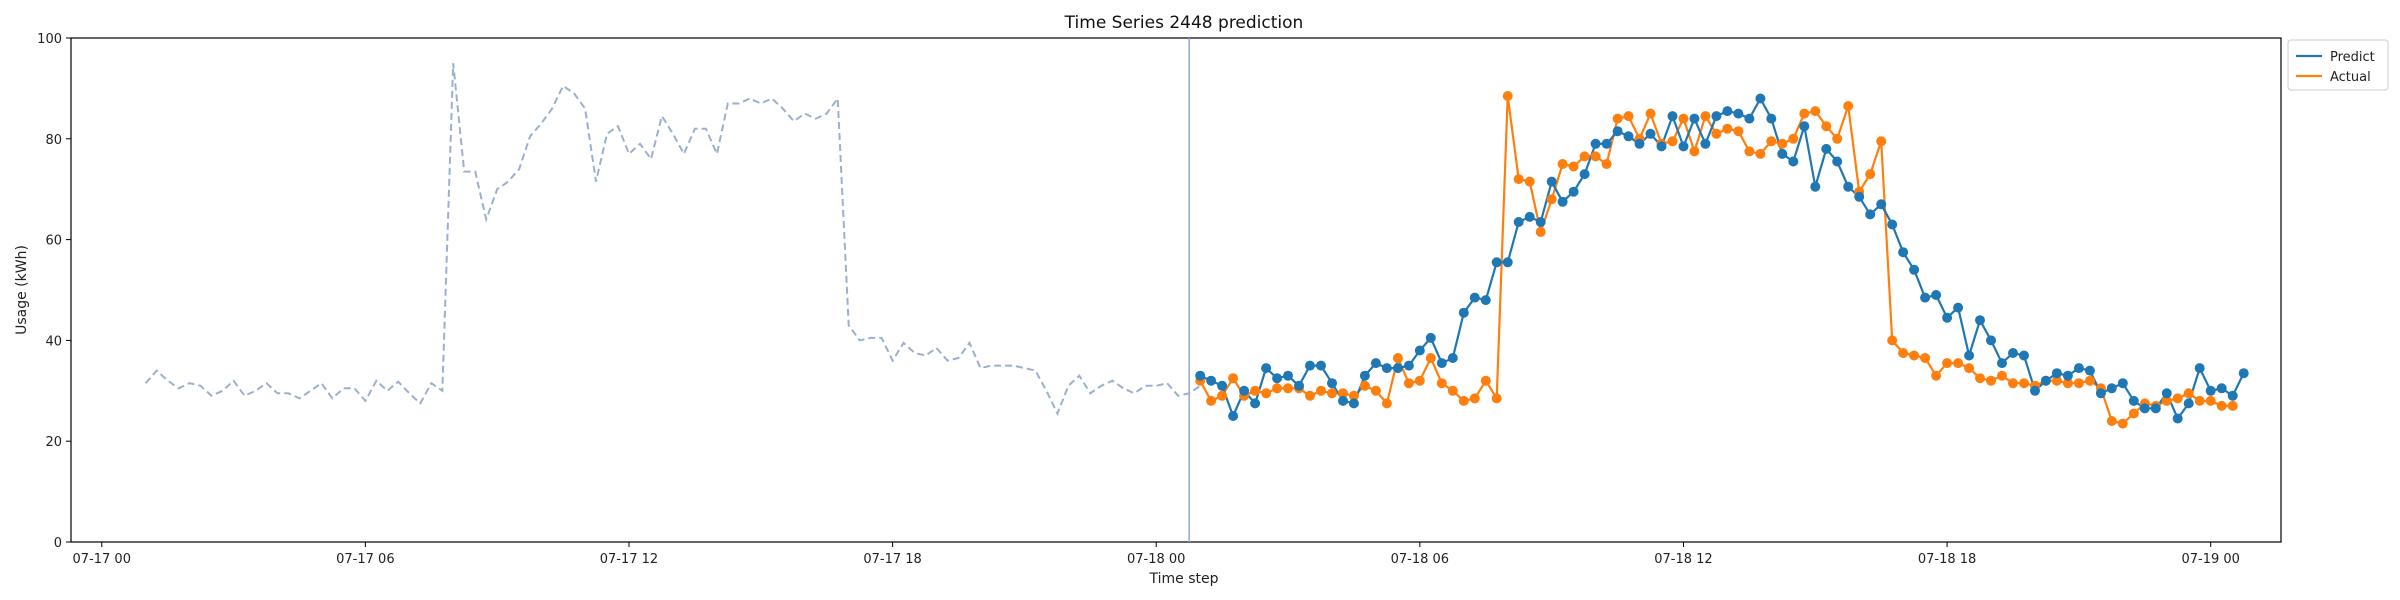  I want to click on y-tick-label: 80, so click(53, 140).